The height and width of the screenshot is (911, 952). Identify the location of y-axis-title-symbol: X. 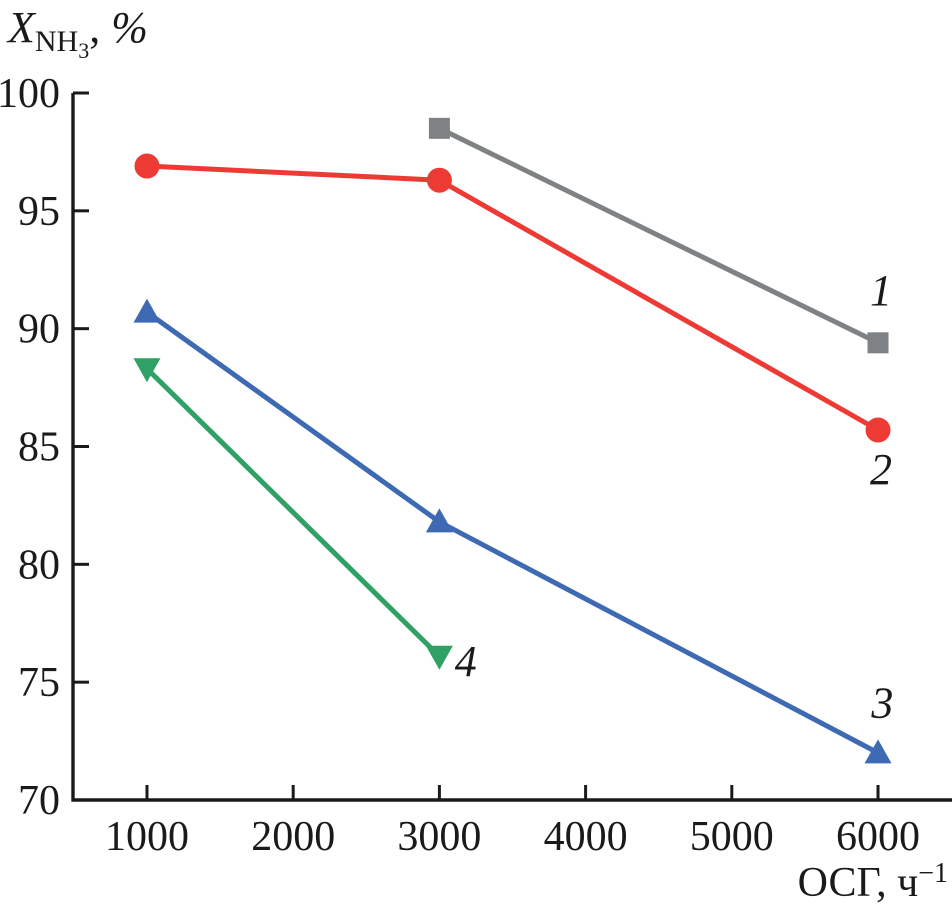
(21, 27).